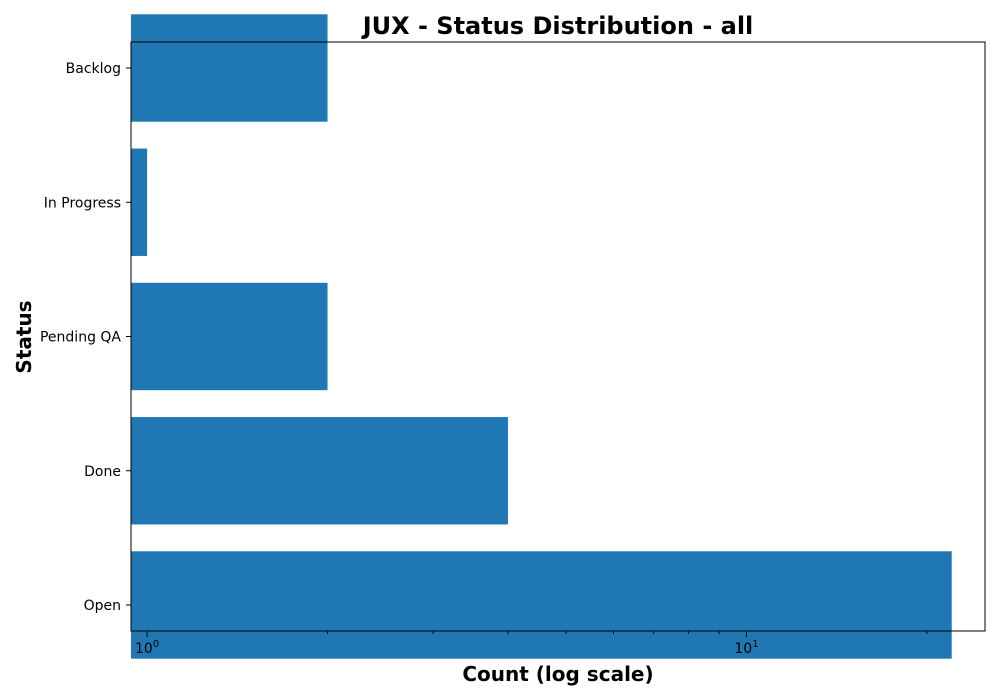 The width and height of the screenshot is (1000, 700). I want to click on x-tick-label: 100, so click(147, 648).